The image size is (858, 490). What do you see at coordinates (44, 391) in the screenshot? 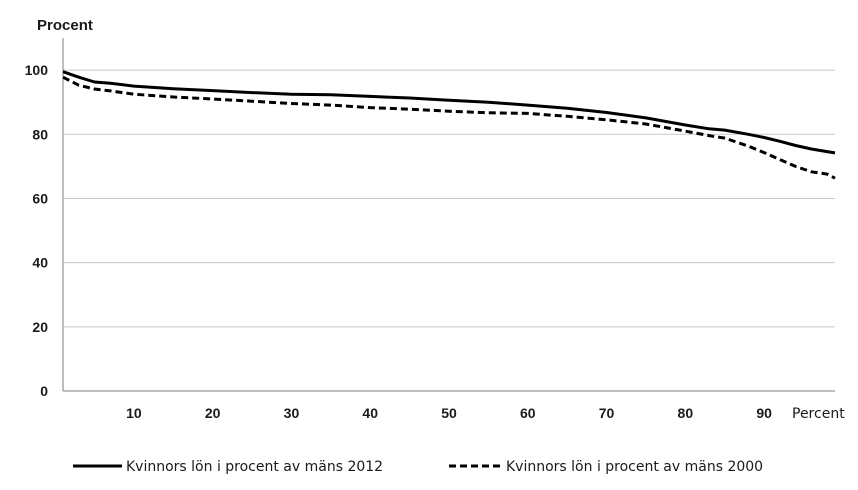
I see `y-tick-label: 0` at bounding box center [44, 391].